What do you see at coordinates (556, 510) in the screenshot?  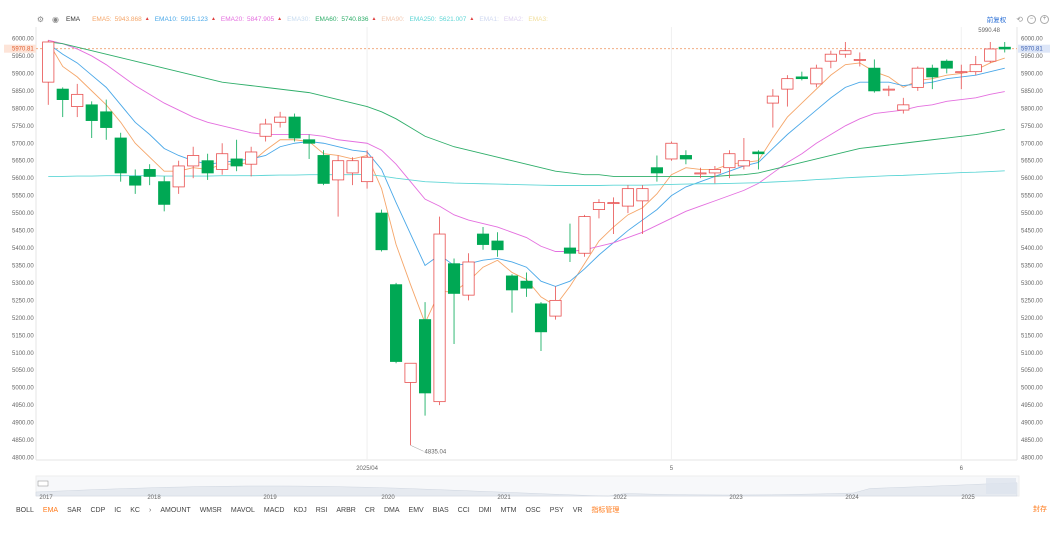 I see `indicator-tab-psy: PSY` at bounding box center [556, 510].